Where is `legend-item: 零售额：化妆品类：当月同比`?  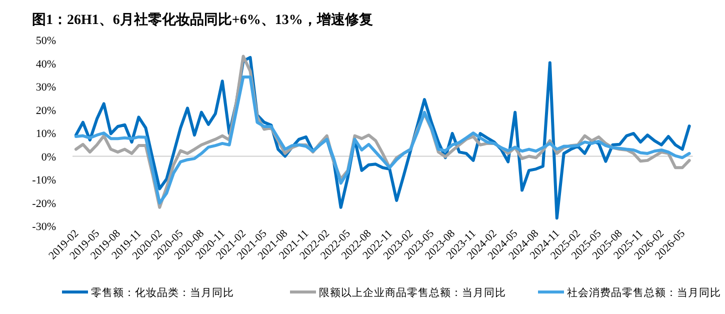 legend-item: 零售额：化妆品类：当月同比 is located at coordinates (162, 293).